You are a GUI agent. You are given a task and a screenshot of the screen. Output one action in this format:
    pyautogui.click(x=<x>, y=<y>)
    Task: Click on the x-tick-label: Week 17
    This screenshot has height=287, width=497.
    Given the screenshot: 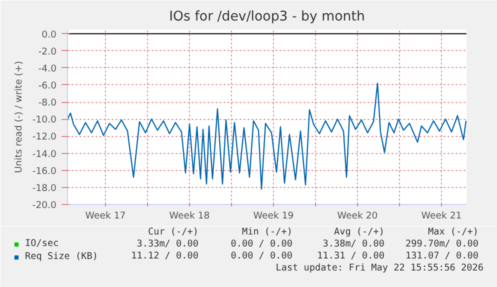 What is the action you would take?
    pyautogui.click(x=105, y=216)
    